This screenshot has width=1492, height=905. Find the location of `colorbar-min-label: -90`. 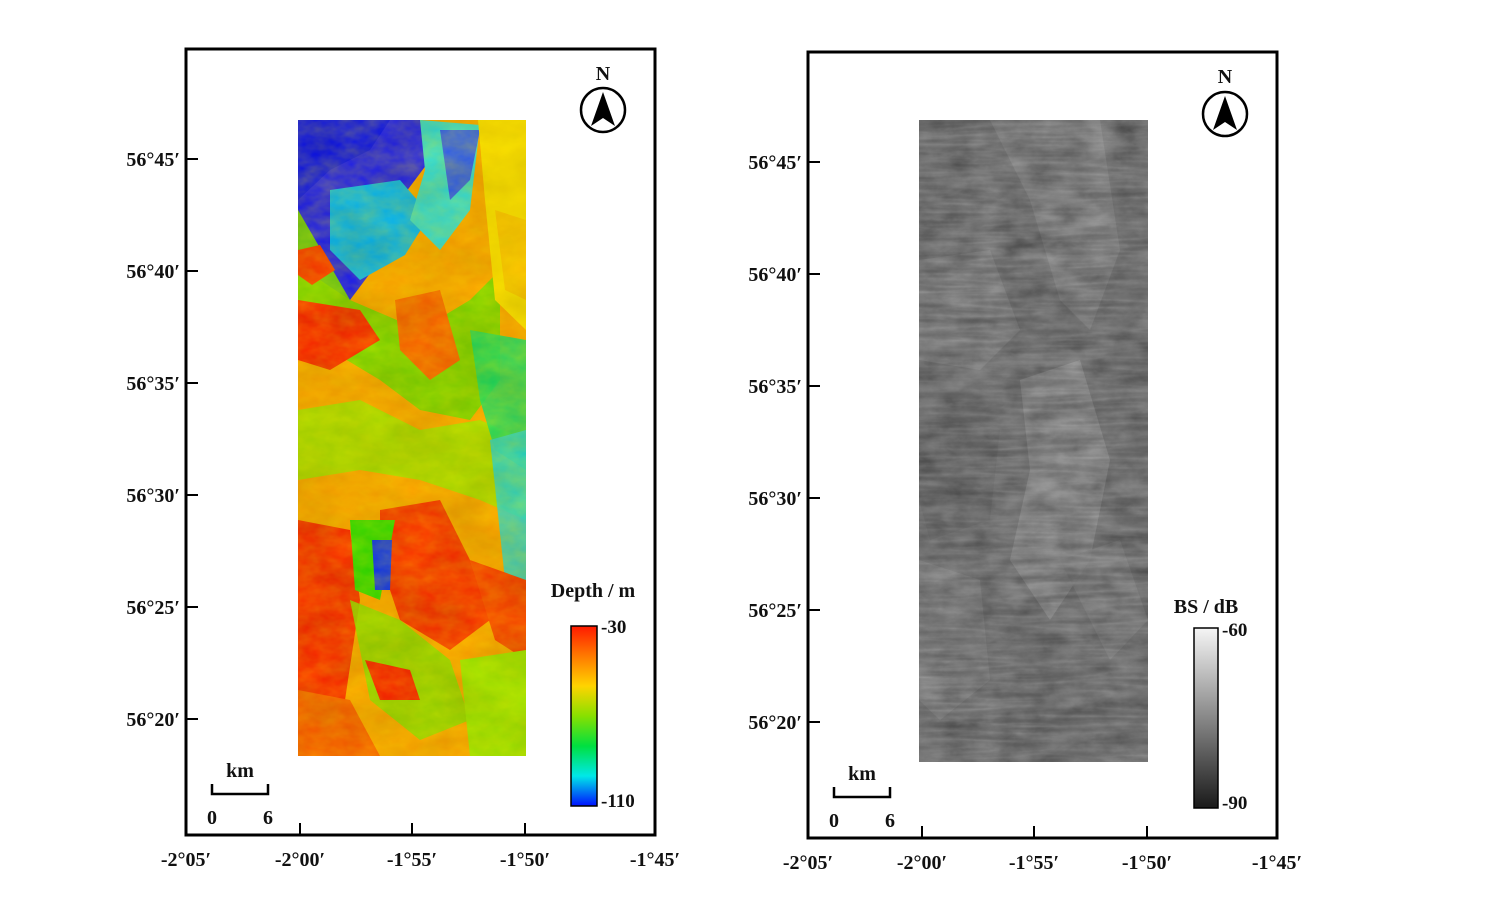

colorbar-min-label: -90 is located at coordinates (1234, 803).